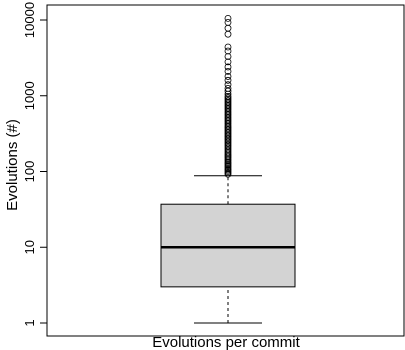  I want to click on y-tick-label: 10, so click(29, 247).